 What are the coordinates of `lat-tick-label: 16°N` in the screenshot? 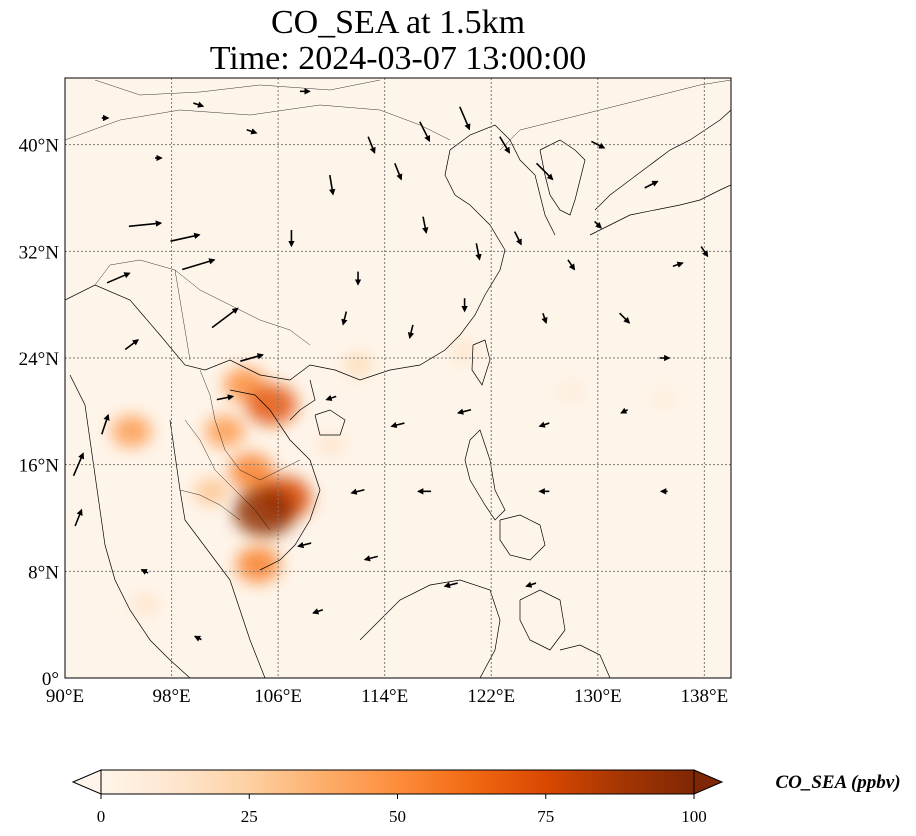 It's located at (39, 466).